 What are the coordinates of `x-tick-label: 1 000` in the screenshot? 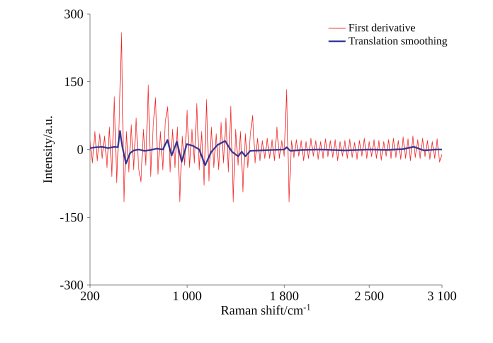 It's located at (188, 296).